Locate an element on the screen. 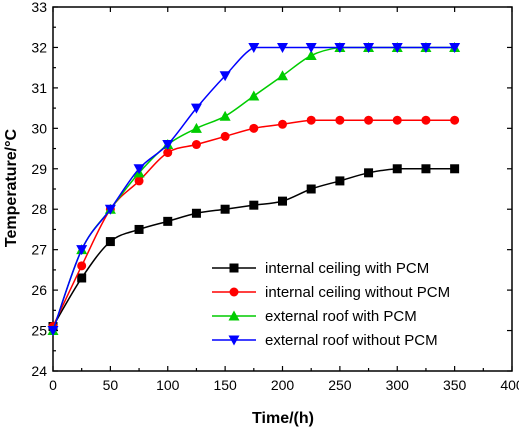  y-tick-label: 28 is located at coordinates (39, 209).